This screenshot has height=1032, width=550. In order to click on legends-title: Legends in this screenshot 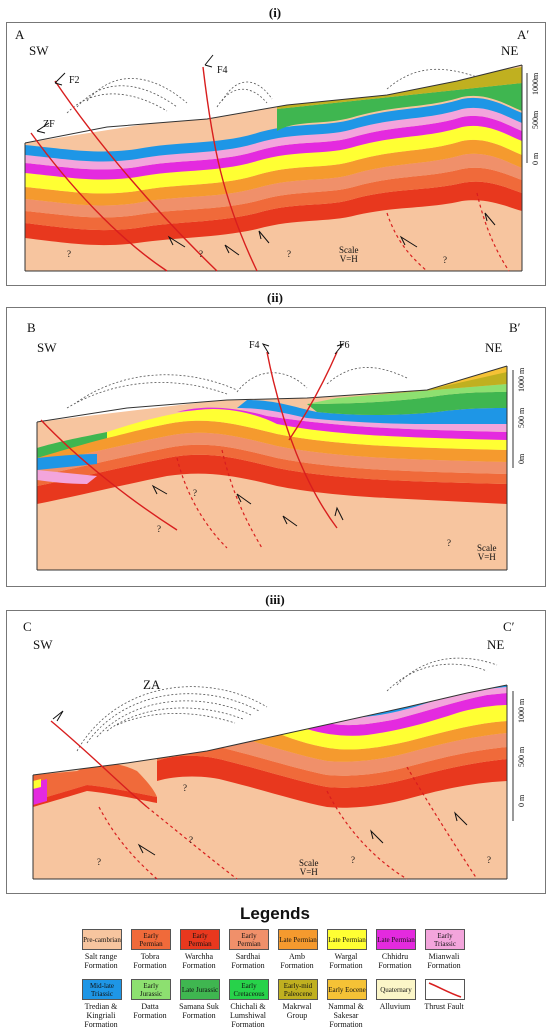, I will do `click(275, 913)`.